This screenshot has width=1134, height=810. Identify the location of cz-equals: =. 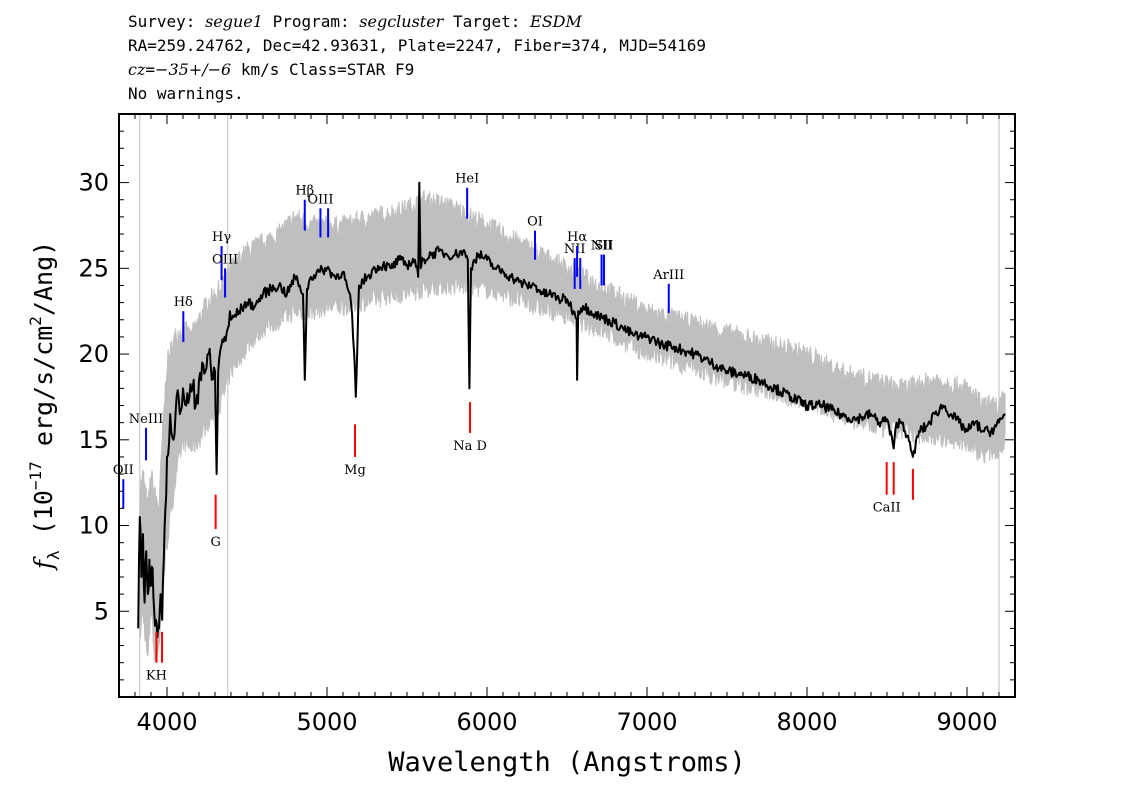
(150, 69).